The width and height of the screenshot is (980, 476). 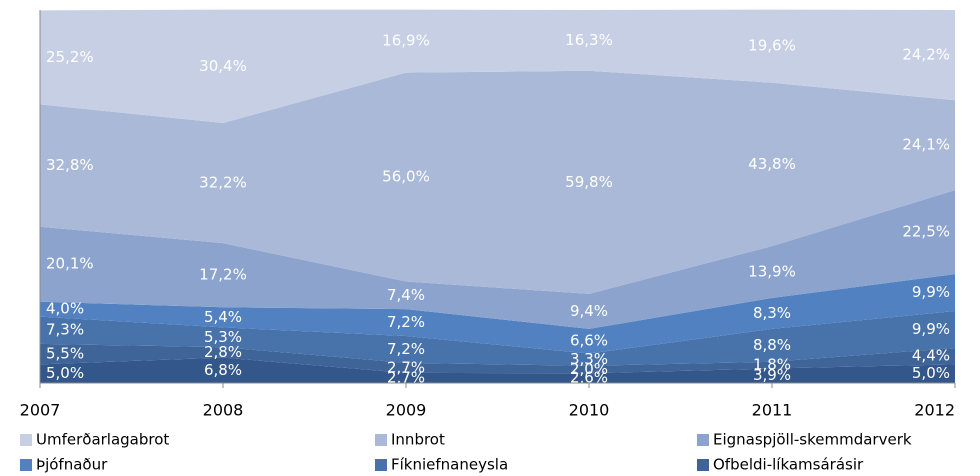 I want to click on data-label: 20,1%, so click(x=70, y=264).